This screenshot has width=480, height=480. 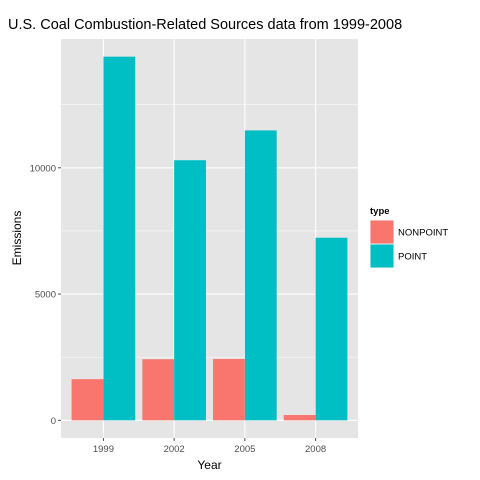 What do you see at coordinates (209, 446) in the screenshot?
I see `x-axis: 1999 2002 2005 2008` at bounding box center [209, 446].